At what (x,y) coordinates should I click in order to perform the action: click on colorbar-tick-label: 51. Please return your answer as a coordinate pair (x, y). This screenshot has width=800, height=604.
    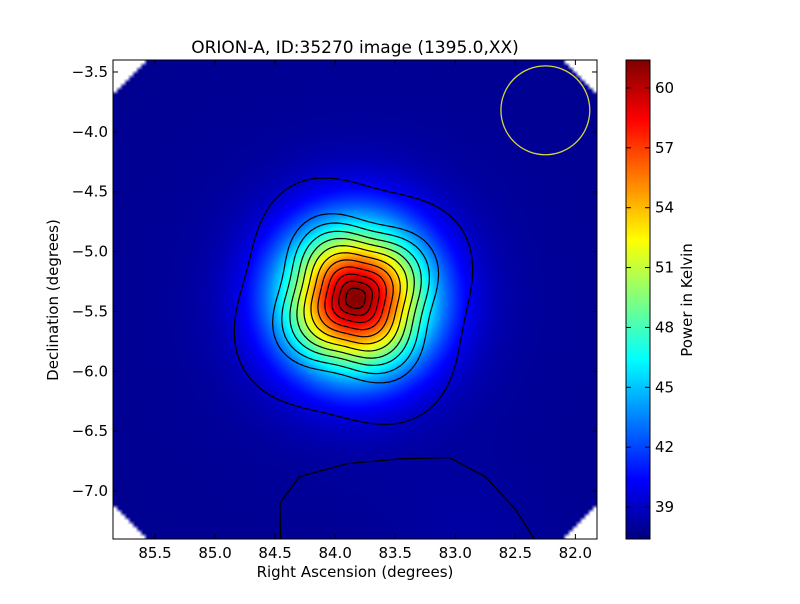
    Looking at the image, I should click on (664, 268).